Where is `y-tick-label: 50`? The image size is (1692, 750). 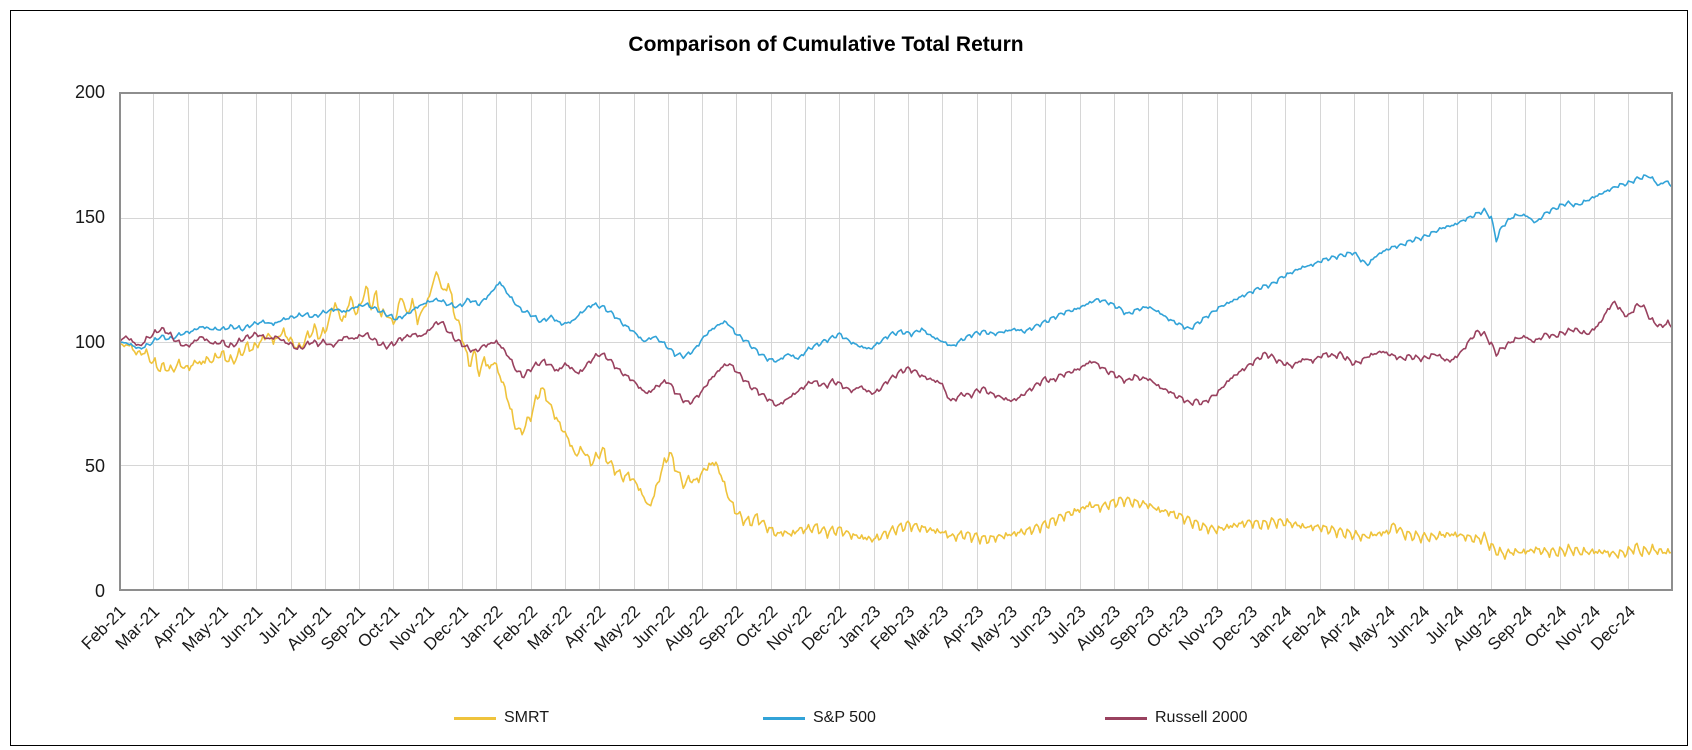 y-tick-label: 50 is located at coordinates (94, 466).